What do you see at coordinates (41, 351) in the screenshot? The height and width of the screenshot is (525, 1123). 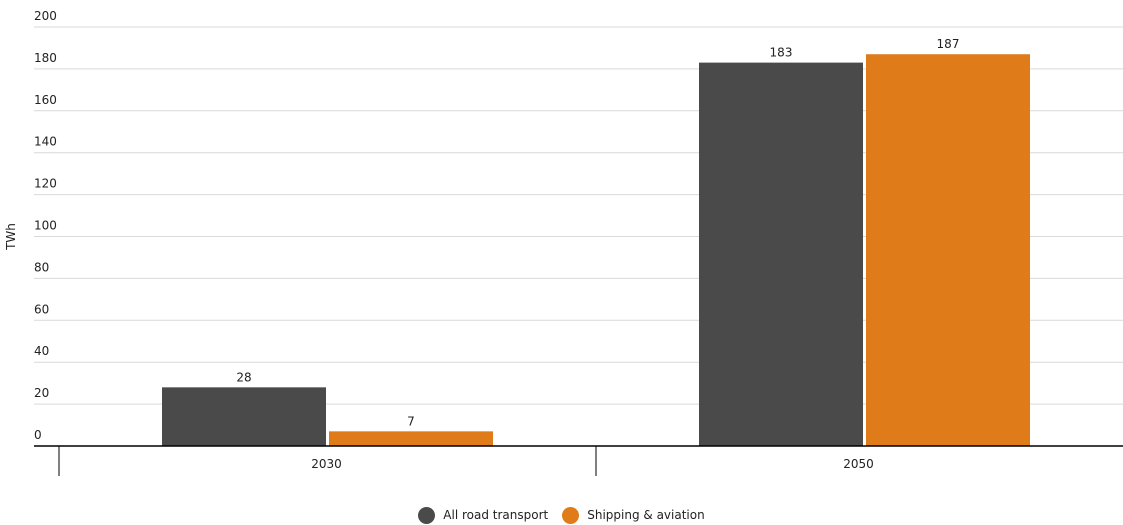 I see `y-tick-label: 40` at bounding box center [41, 351].